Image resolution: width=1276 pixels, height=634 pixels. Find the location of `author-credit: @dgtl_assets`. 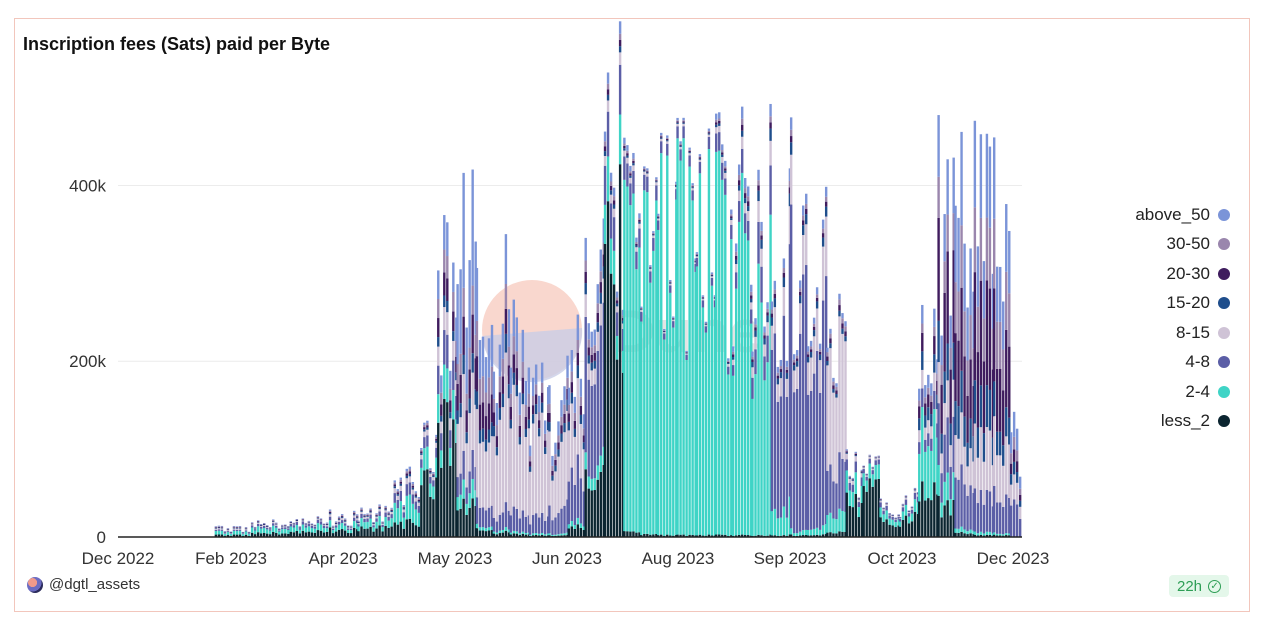

author-credit: @dgtl_assets is located at coordinates (83, 584).